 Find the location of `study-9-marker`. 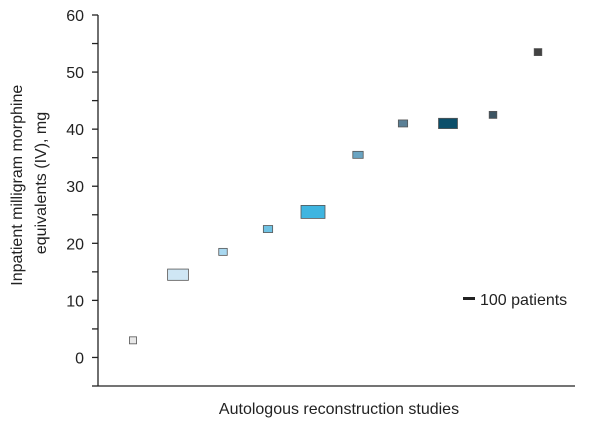

study-9-marker is located at coordinates (493, 114).